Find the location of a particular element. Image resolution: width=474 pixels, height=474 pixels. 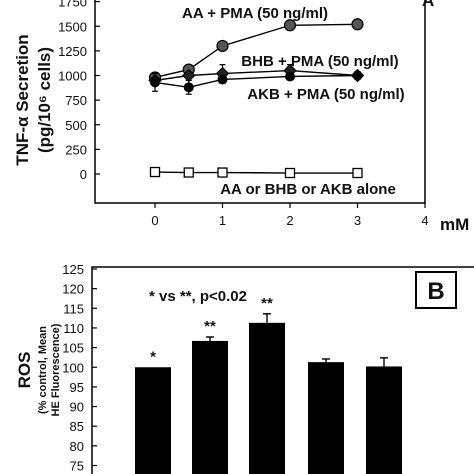

x-tick-label: 3 is located at coordinates (357, 220).